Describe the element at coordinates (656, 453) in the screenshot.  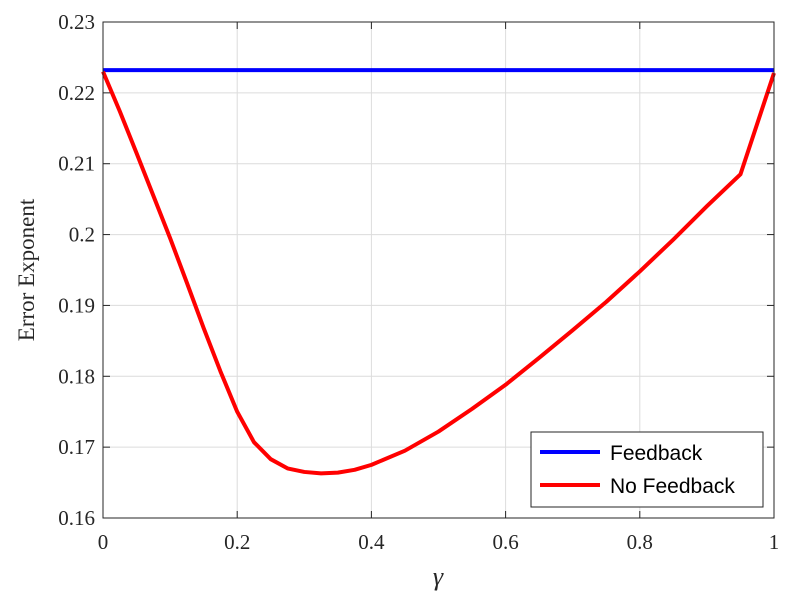
I see `legend-label-feedback: Feedback` at that location.